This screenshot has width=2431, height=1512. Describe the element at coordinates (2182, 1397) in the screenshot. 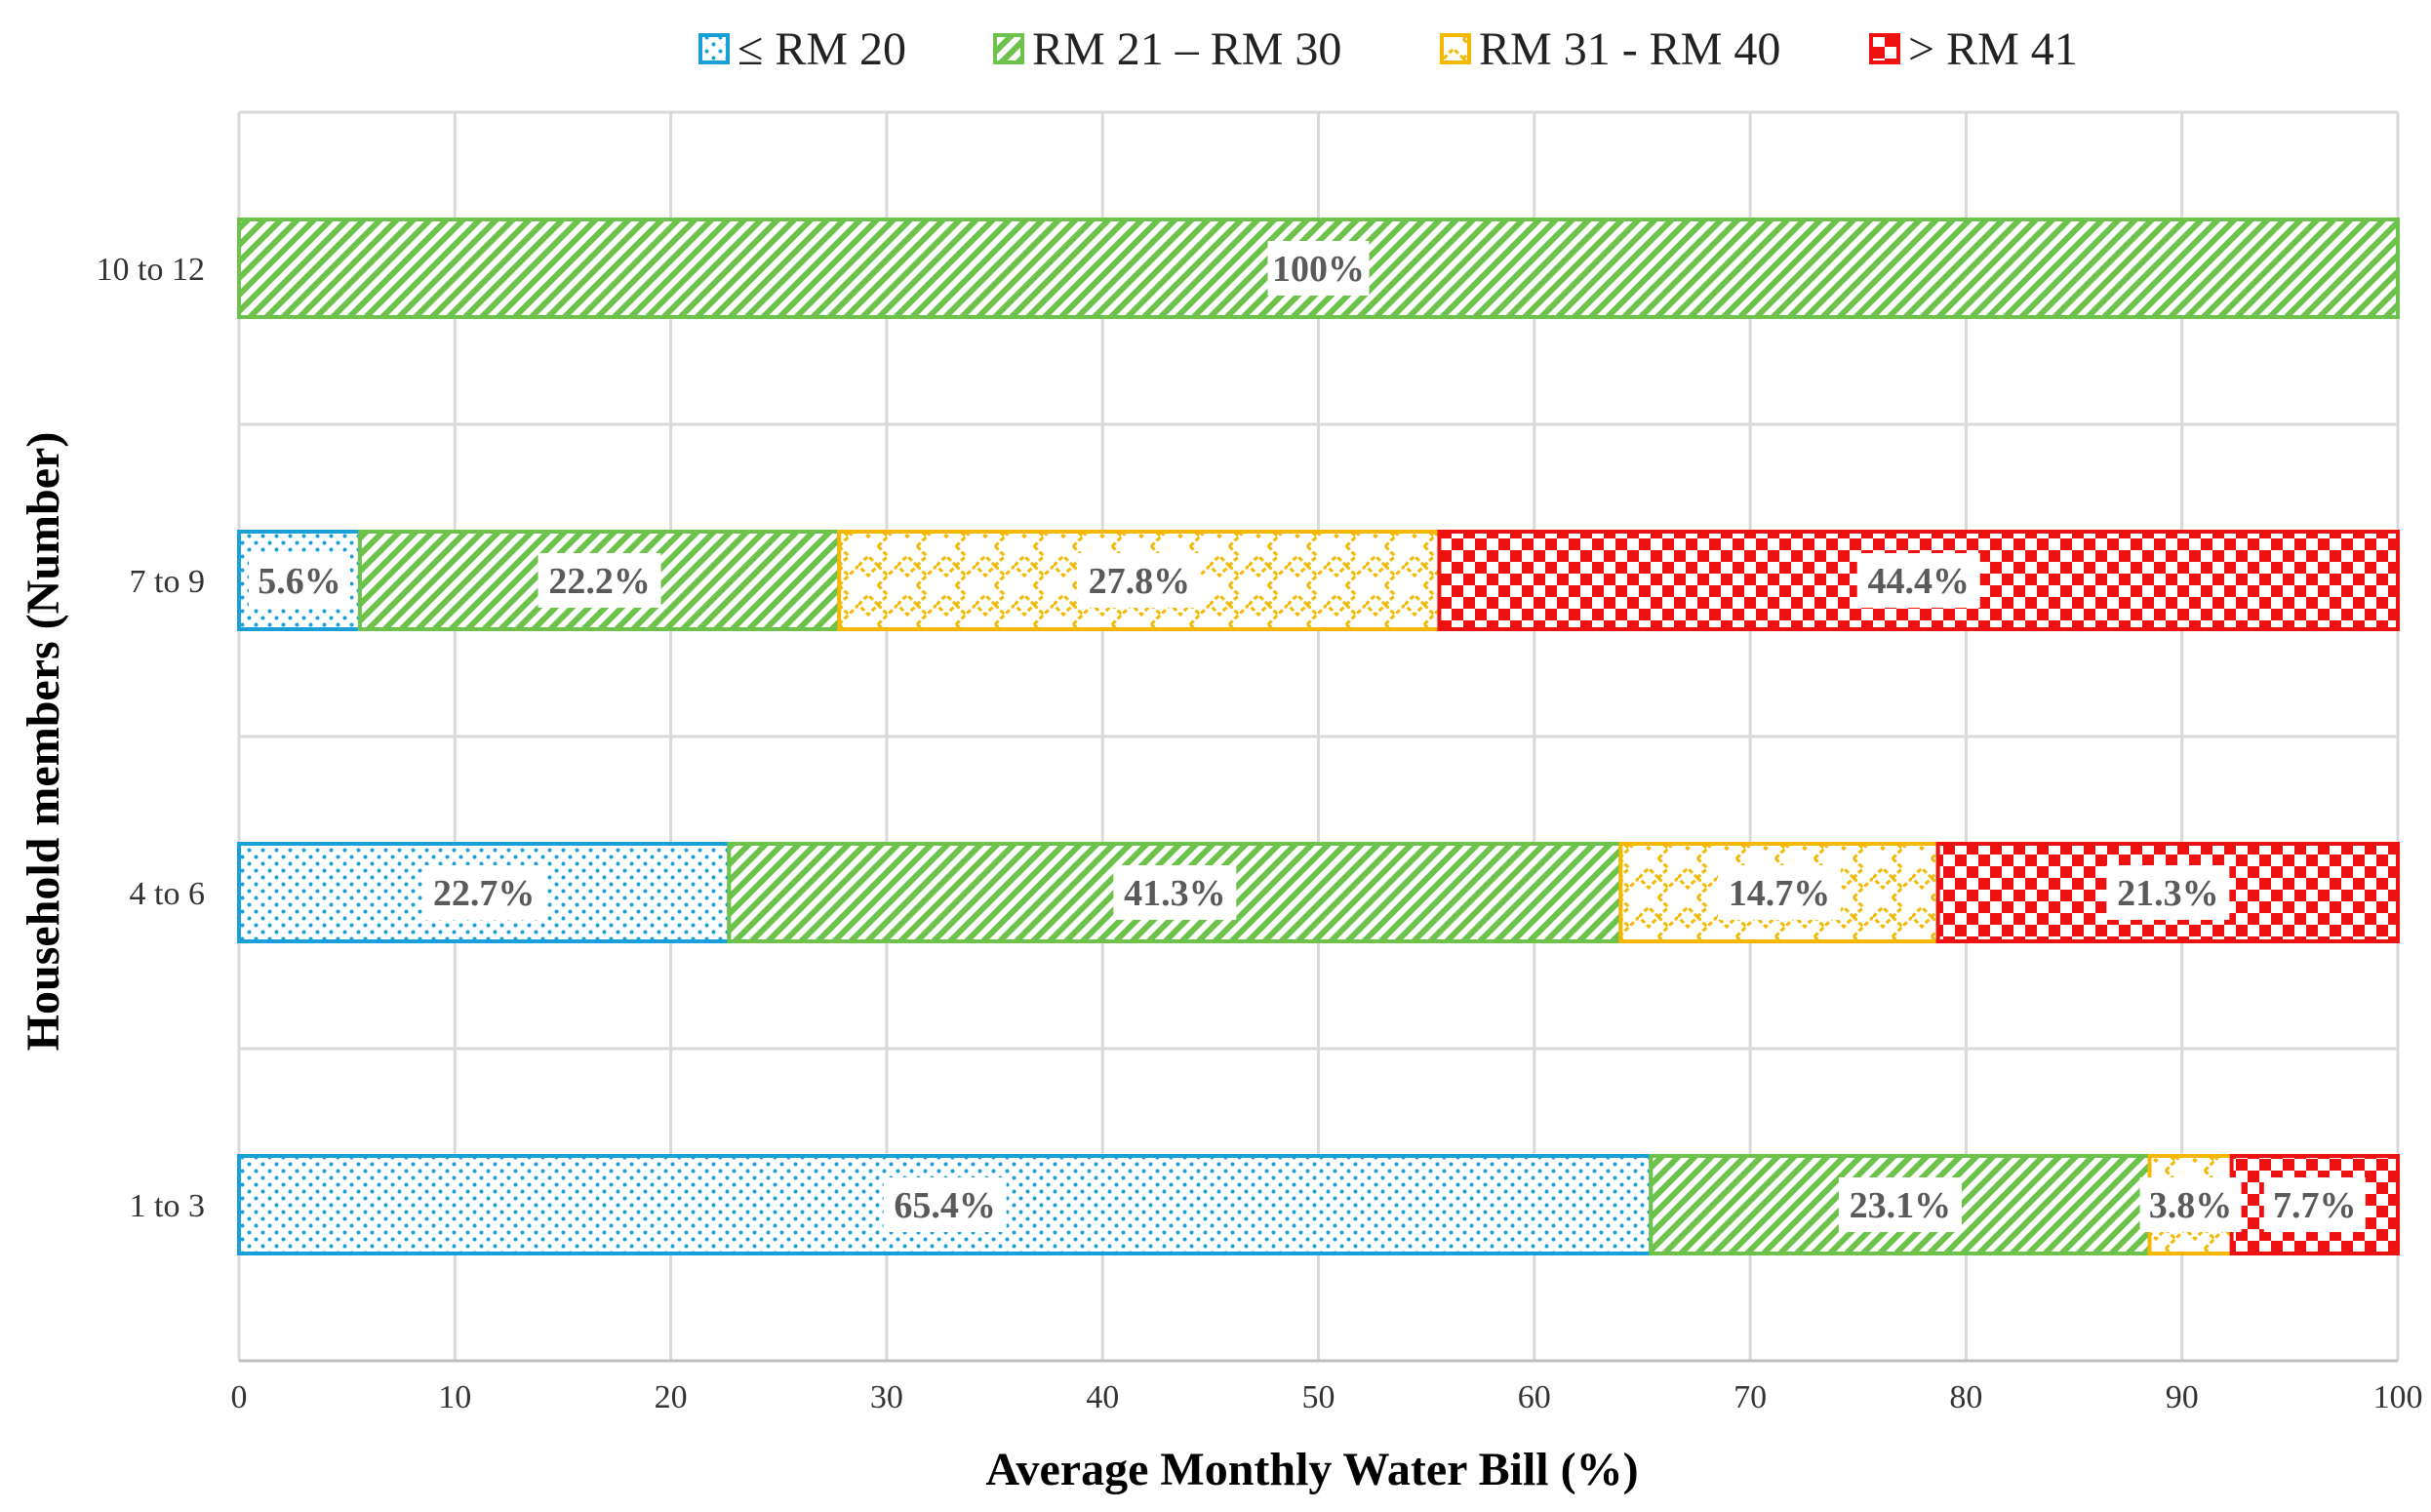

I see `x-tick-label-9: 90` at that location.